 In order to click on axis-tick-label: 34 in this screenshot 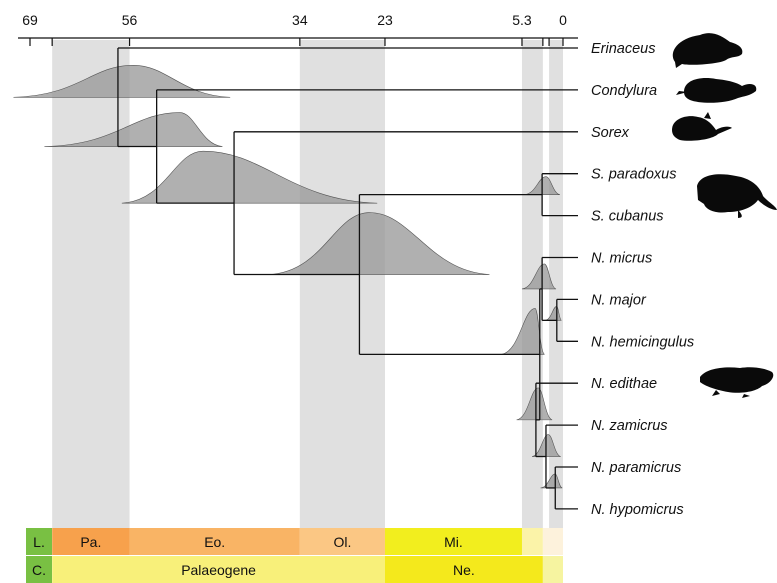, I will do `click(300, 20)`.